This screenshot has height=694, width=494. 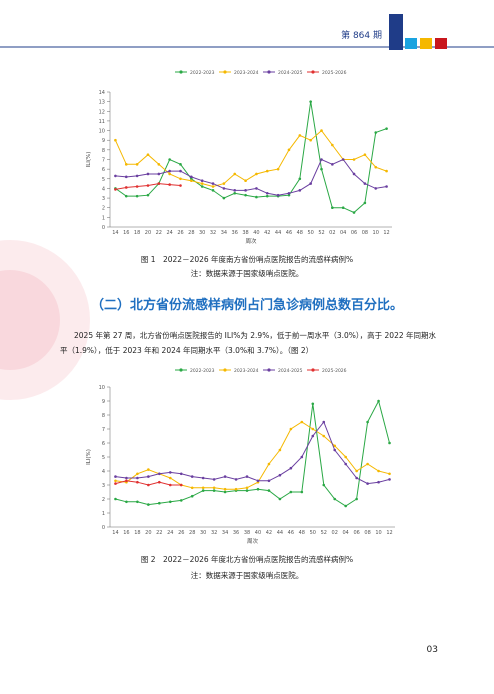 I want to click on issue: 第 864 期, so click(x=361, y=35).